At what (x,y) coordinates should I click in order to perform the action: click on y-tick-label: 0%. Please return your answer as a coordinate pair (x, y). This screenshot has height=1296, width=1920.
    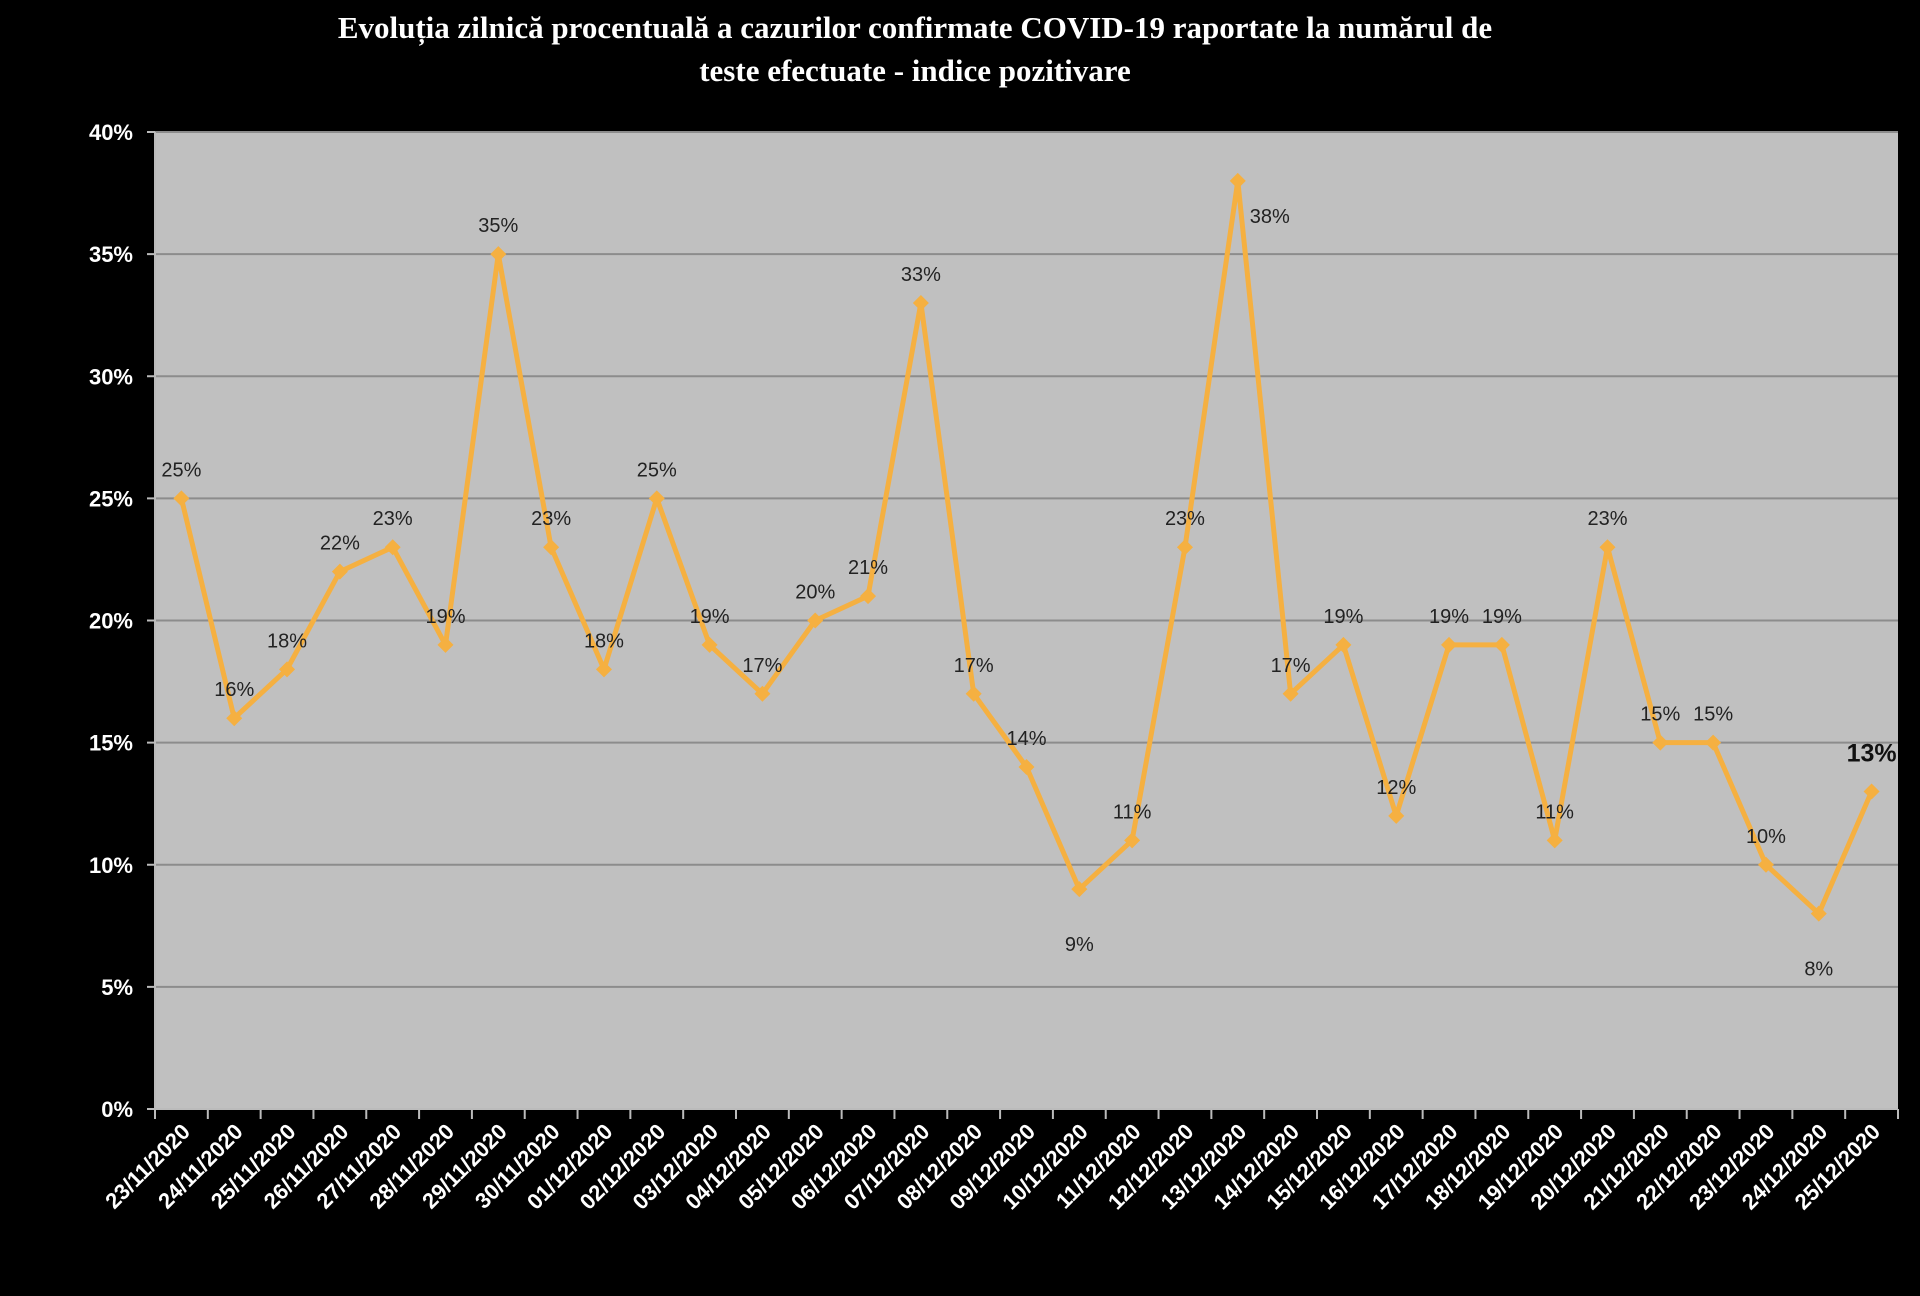
    Looking at the image, I should click on (117, 1109).